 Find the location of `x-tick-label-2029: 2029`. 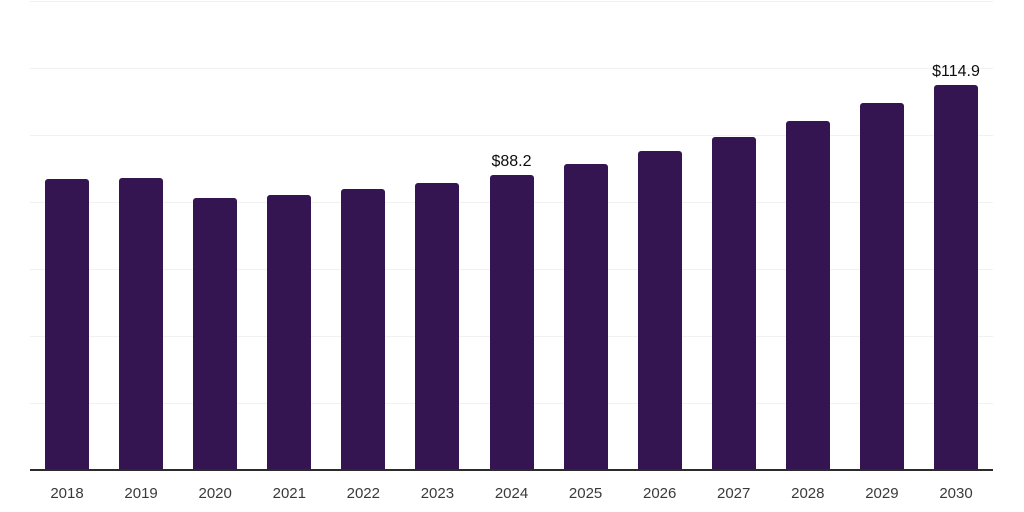

x-tick-label-2029: 2029 is located at coordinates (882, 493).